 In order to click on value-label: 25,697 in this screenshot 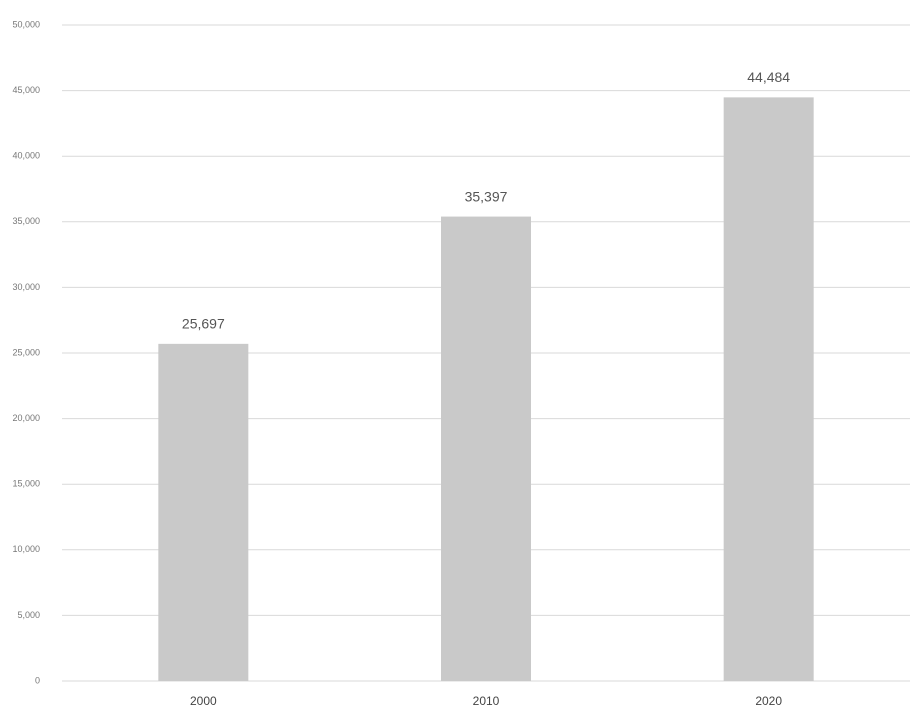, I will do `click(203, 324)`.